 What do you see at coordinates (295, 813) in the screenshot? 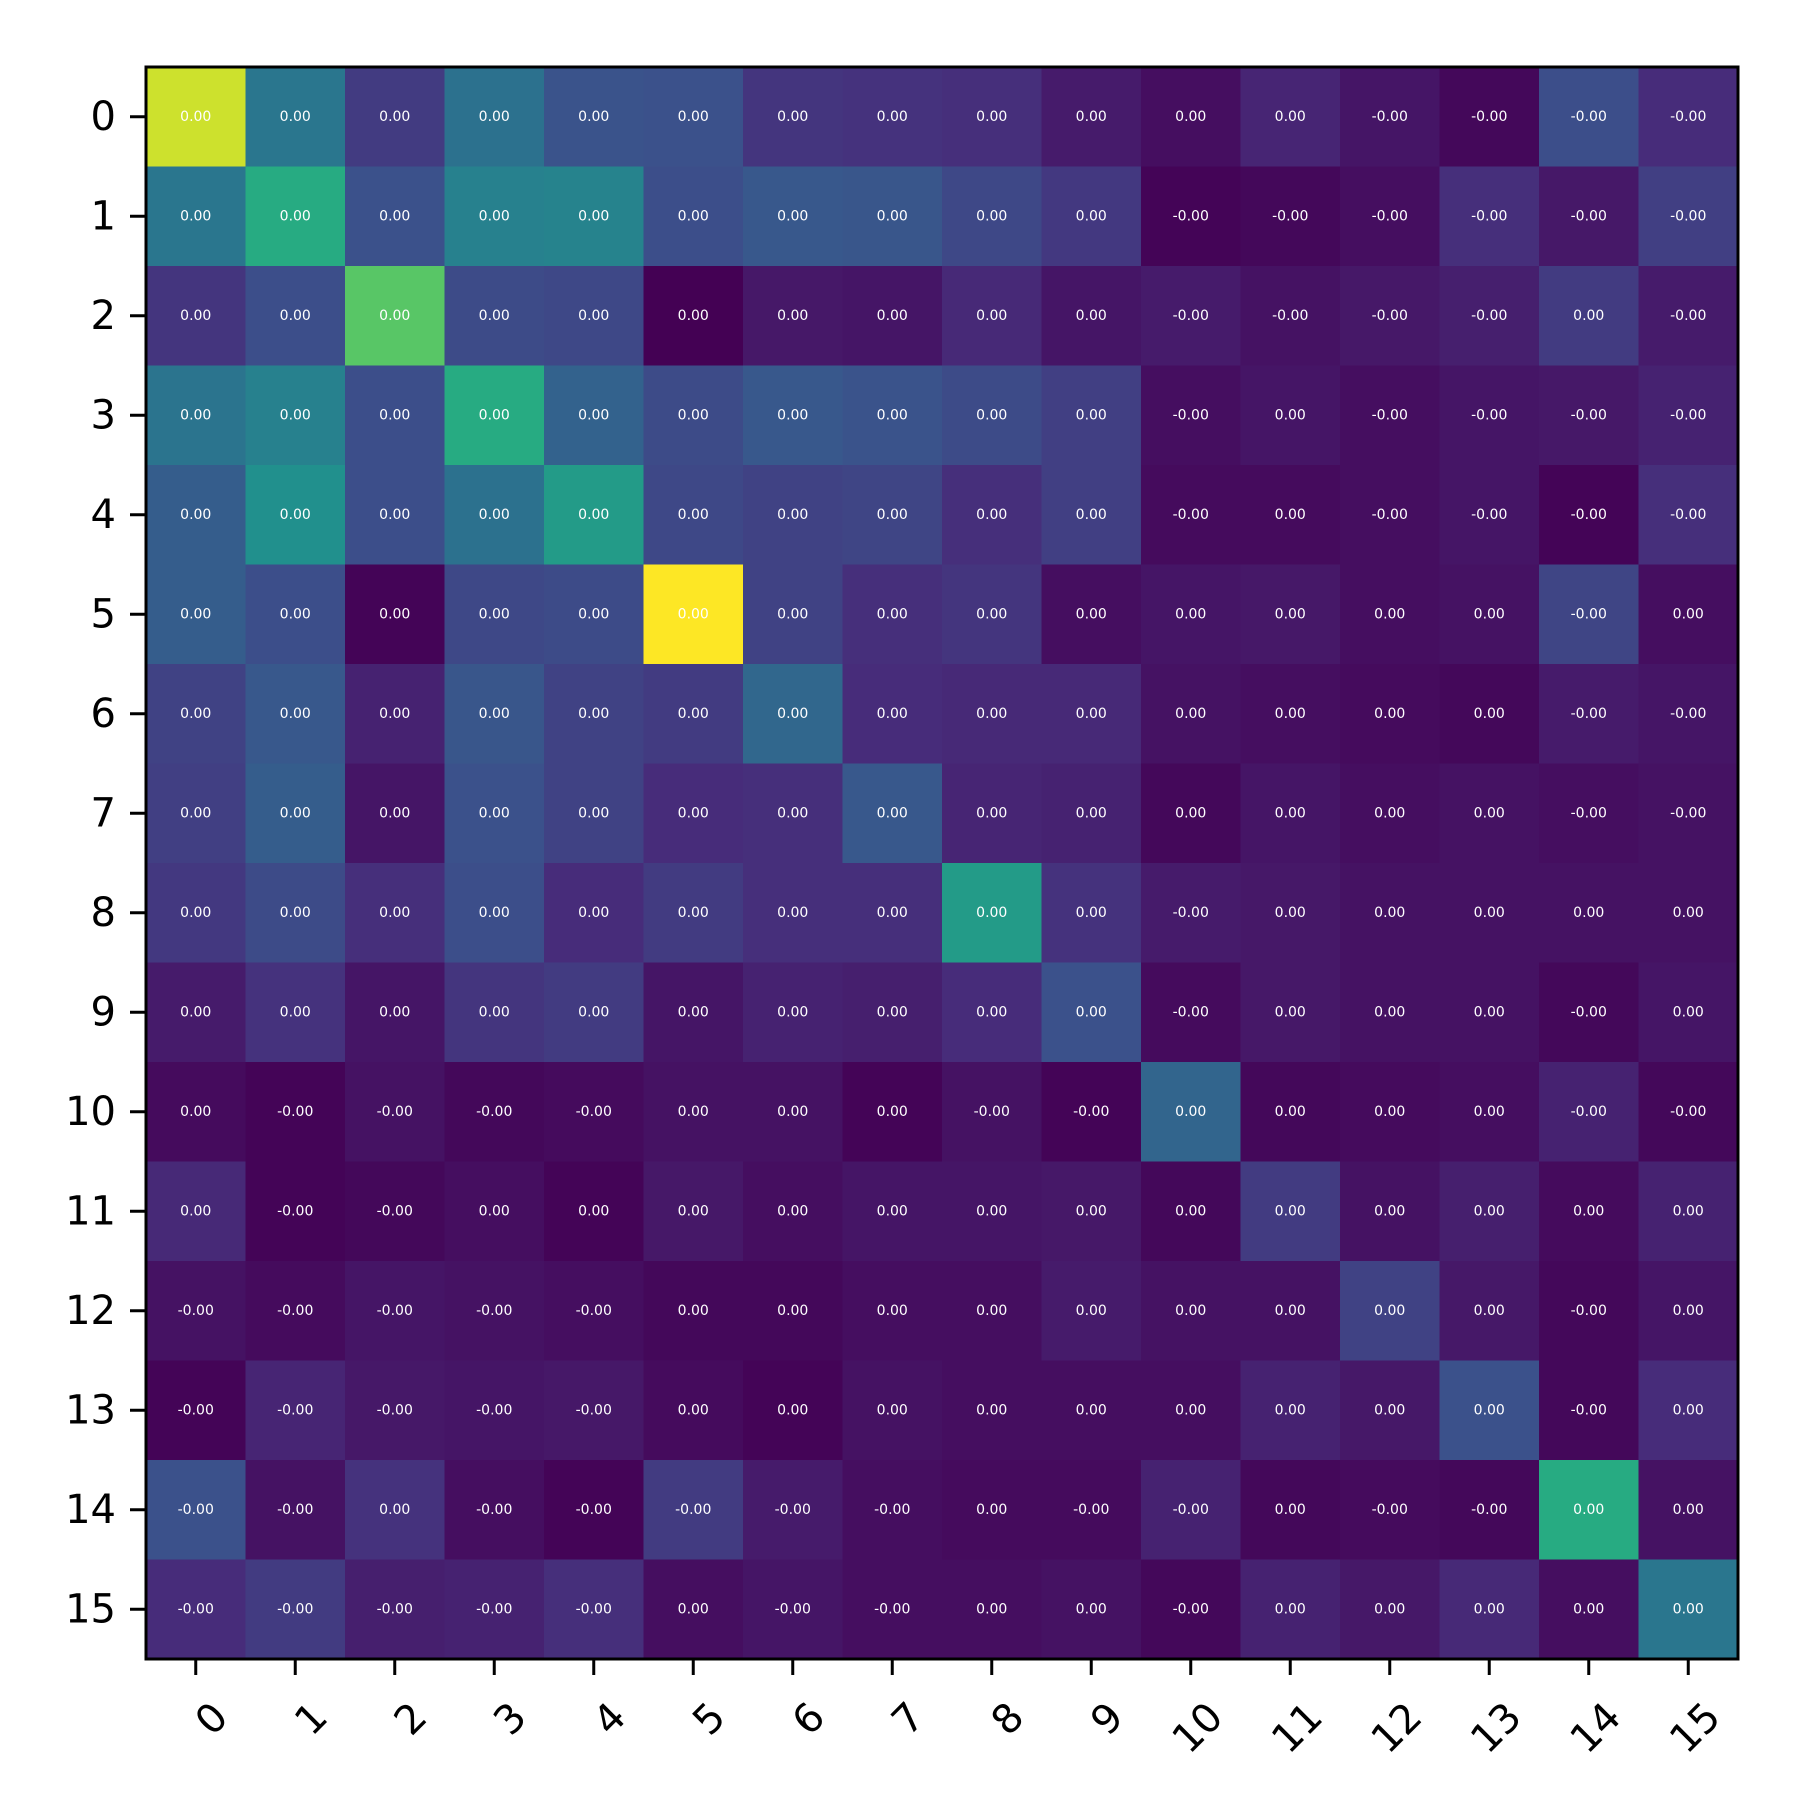
I see `cell-value-label-7-1: 0.00` at bounding box center [295, 813].